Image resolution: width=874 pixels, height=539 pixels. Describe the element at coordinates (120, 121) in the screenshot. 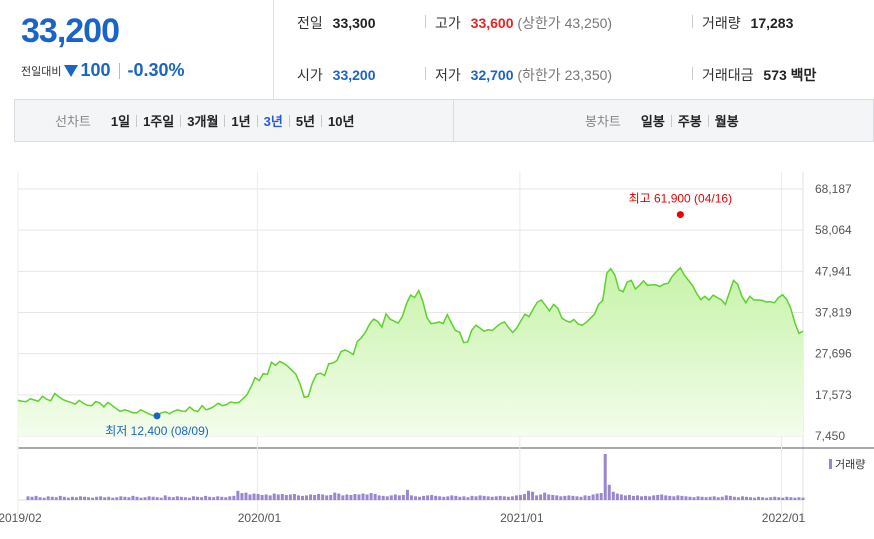

I see `tab-1d: 1일` at that location.